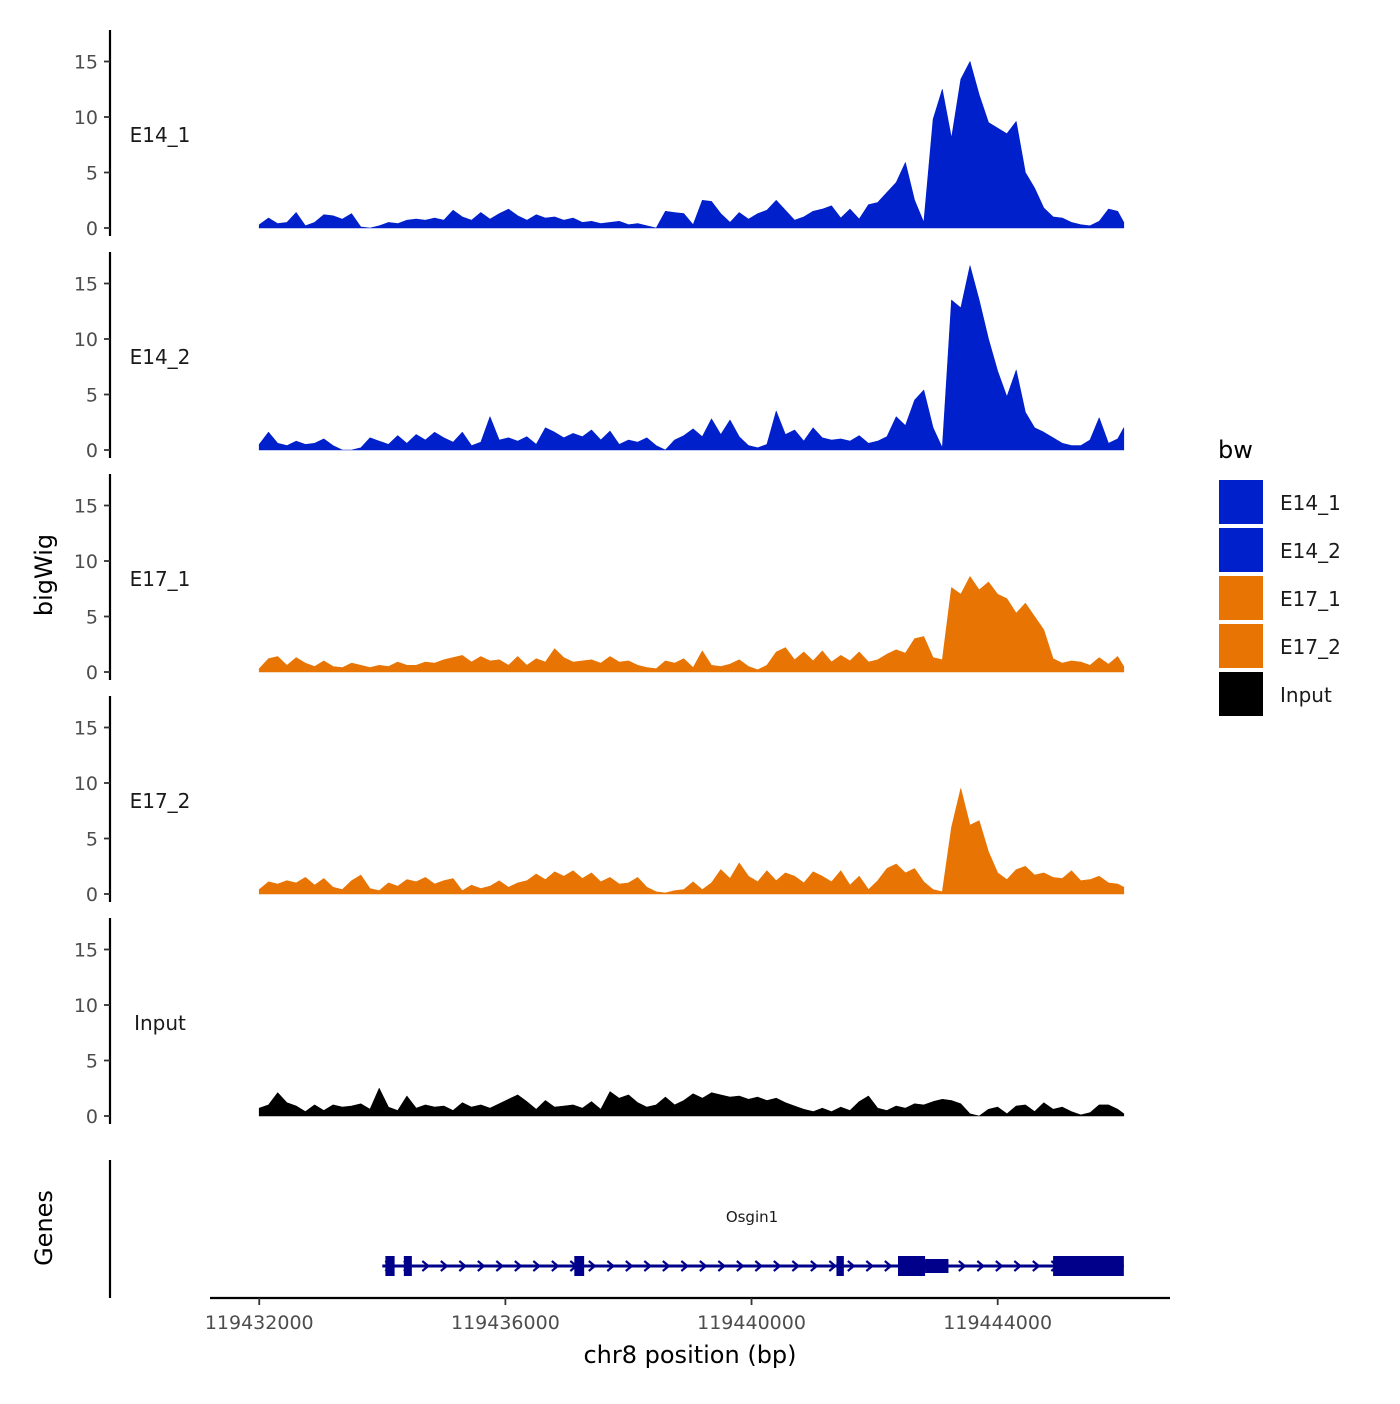 This screenshot has height=1404, width=1400. Describe the element at coordinates (86, 63) in the screenshot. I see `y-tick-label-E14_1-15: 15` at that location.